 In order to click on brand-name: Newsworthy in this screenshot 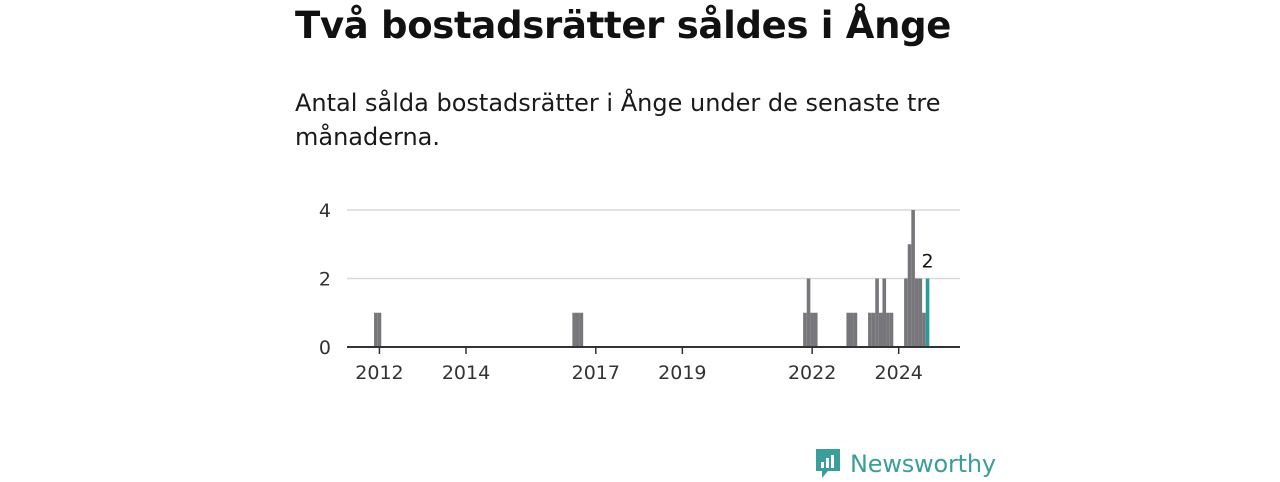, I will do `click(923, 464)`.